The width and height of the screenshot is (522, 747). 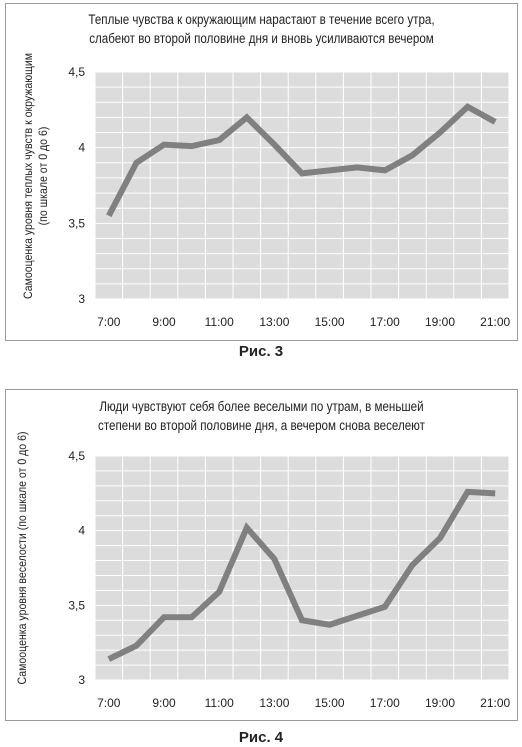 I want to click on figure-caption: Рис. 3, so click(x=261, y=351).